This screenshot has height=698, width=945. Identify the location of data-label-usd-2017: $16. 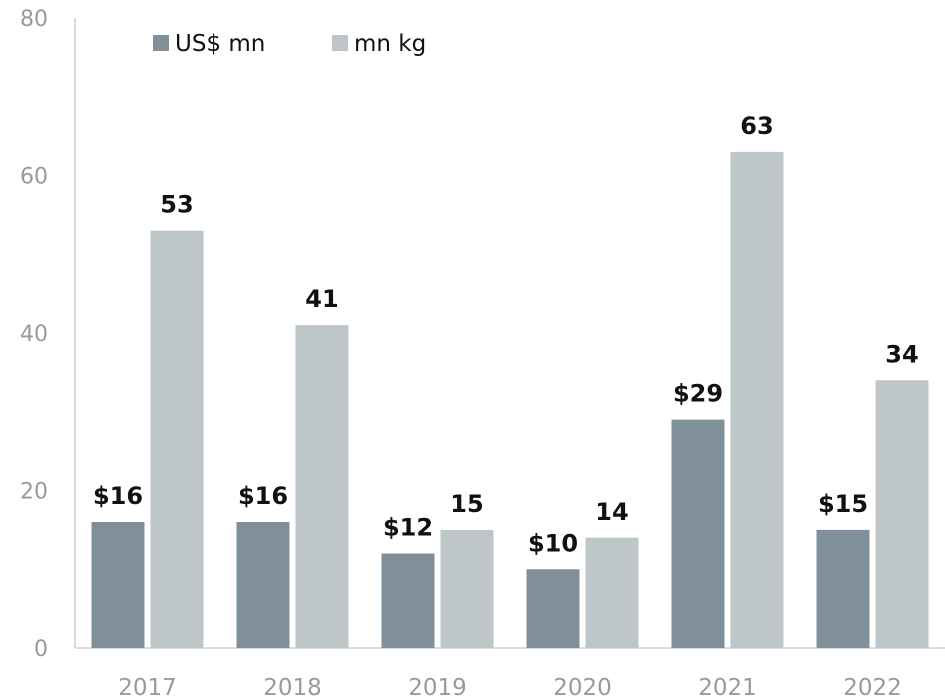
(118, 496).